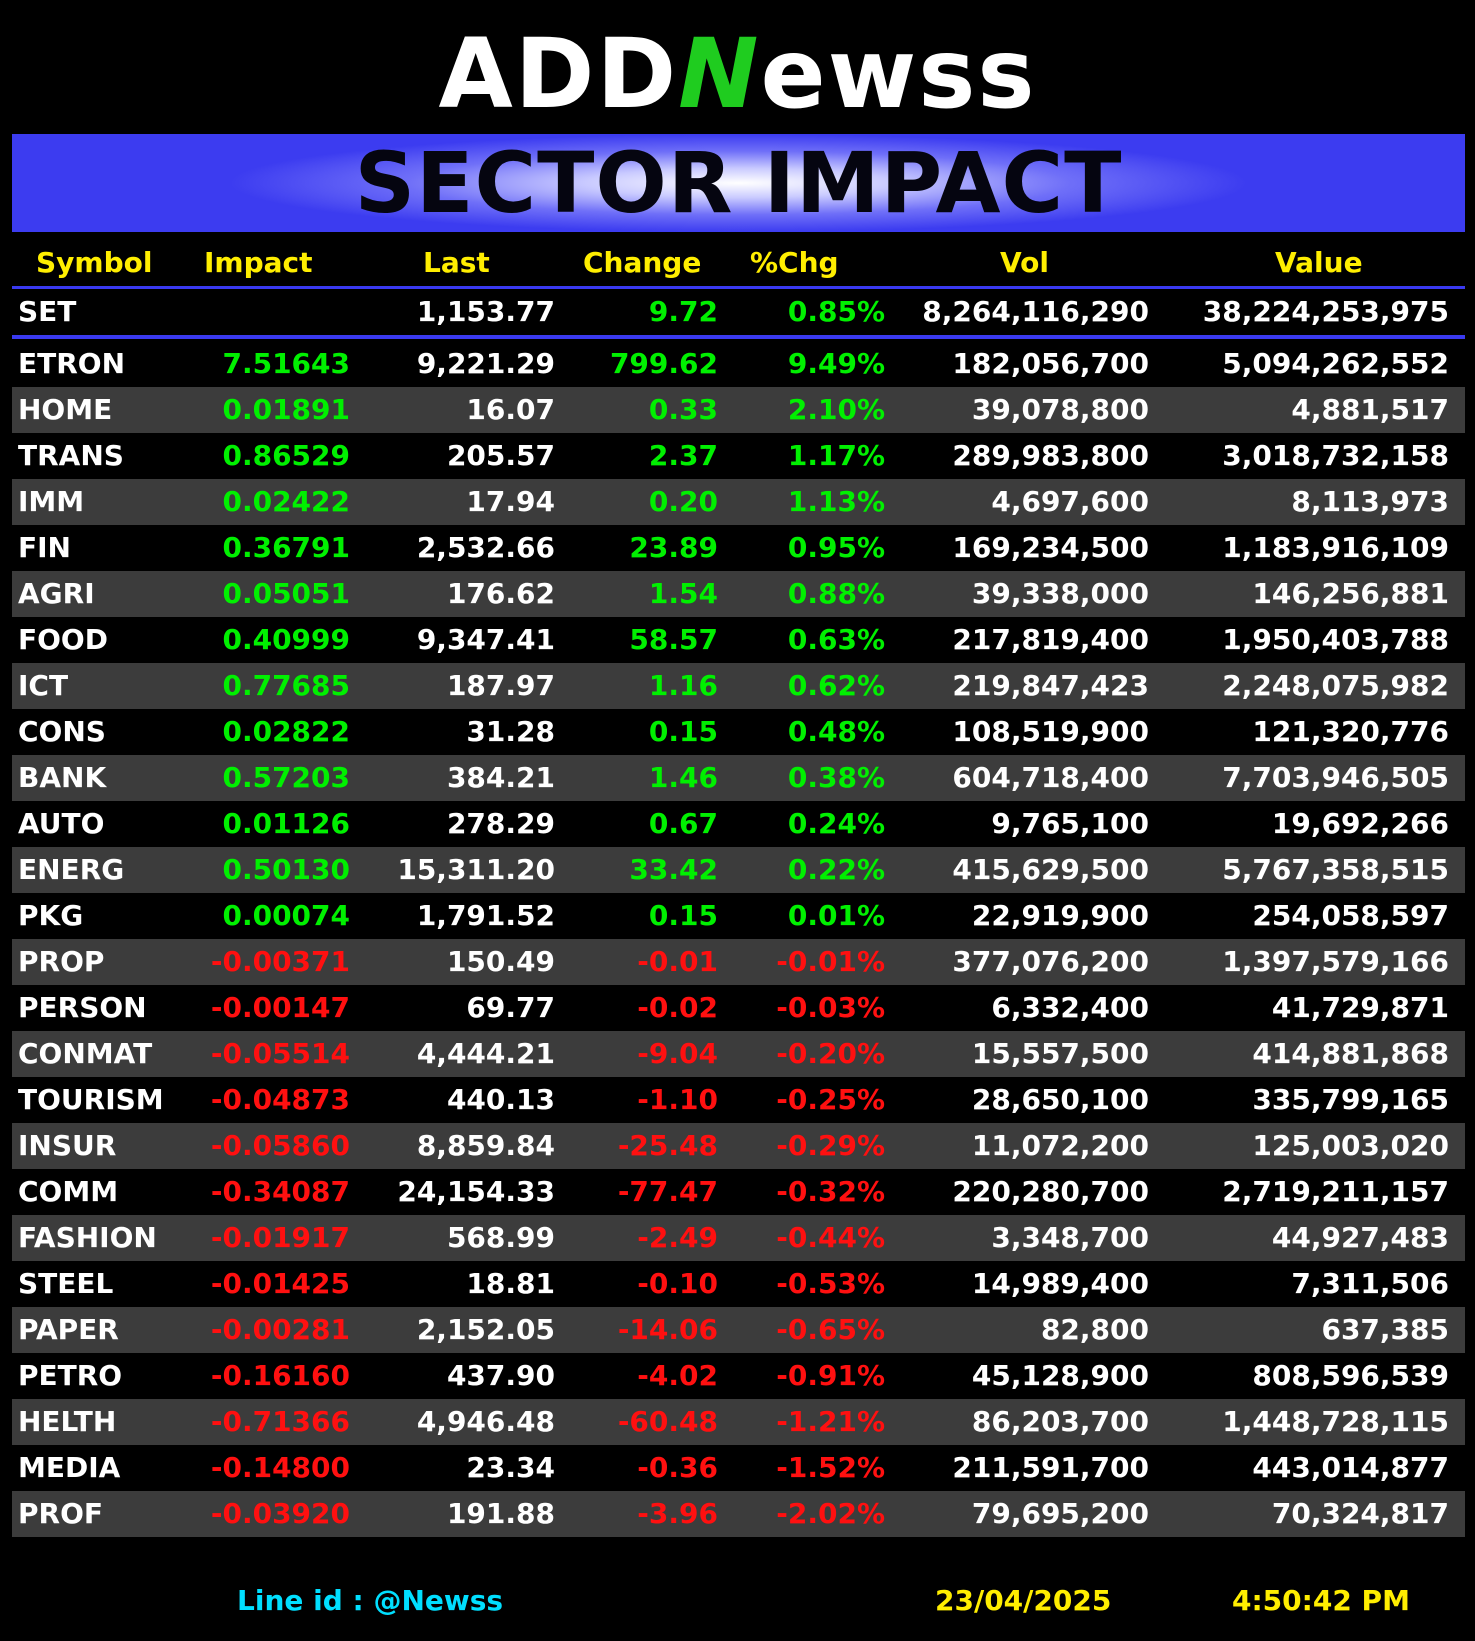  What do you see at coordinates (1060, 409) in the screenshot?
I see `row-volume: 39,078,800` at bounding box center [1060, 409].